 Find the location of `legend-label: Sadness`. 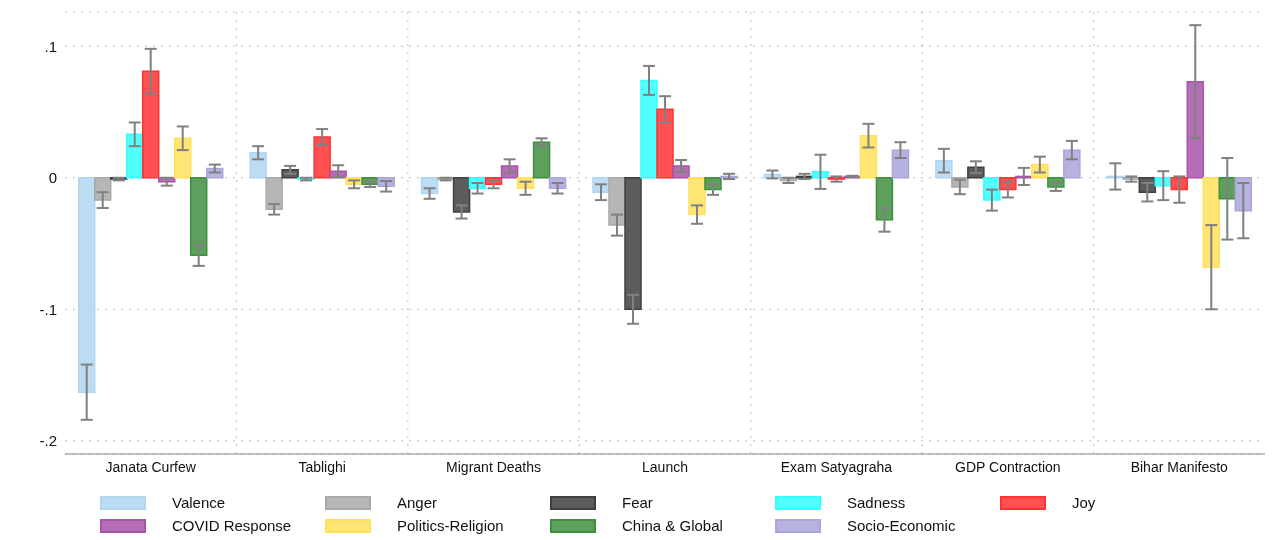

legend-label: Sadness is located at coordinates (876, 502).